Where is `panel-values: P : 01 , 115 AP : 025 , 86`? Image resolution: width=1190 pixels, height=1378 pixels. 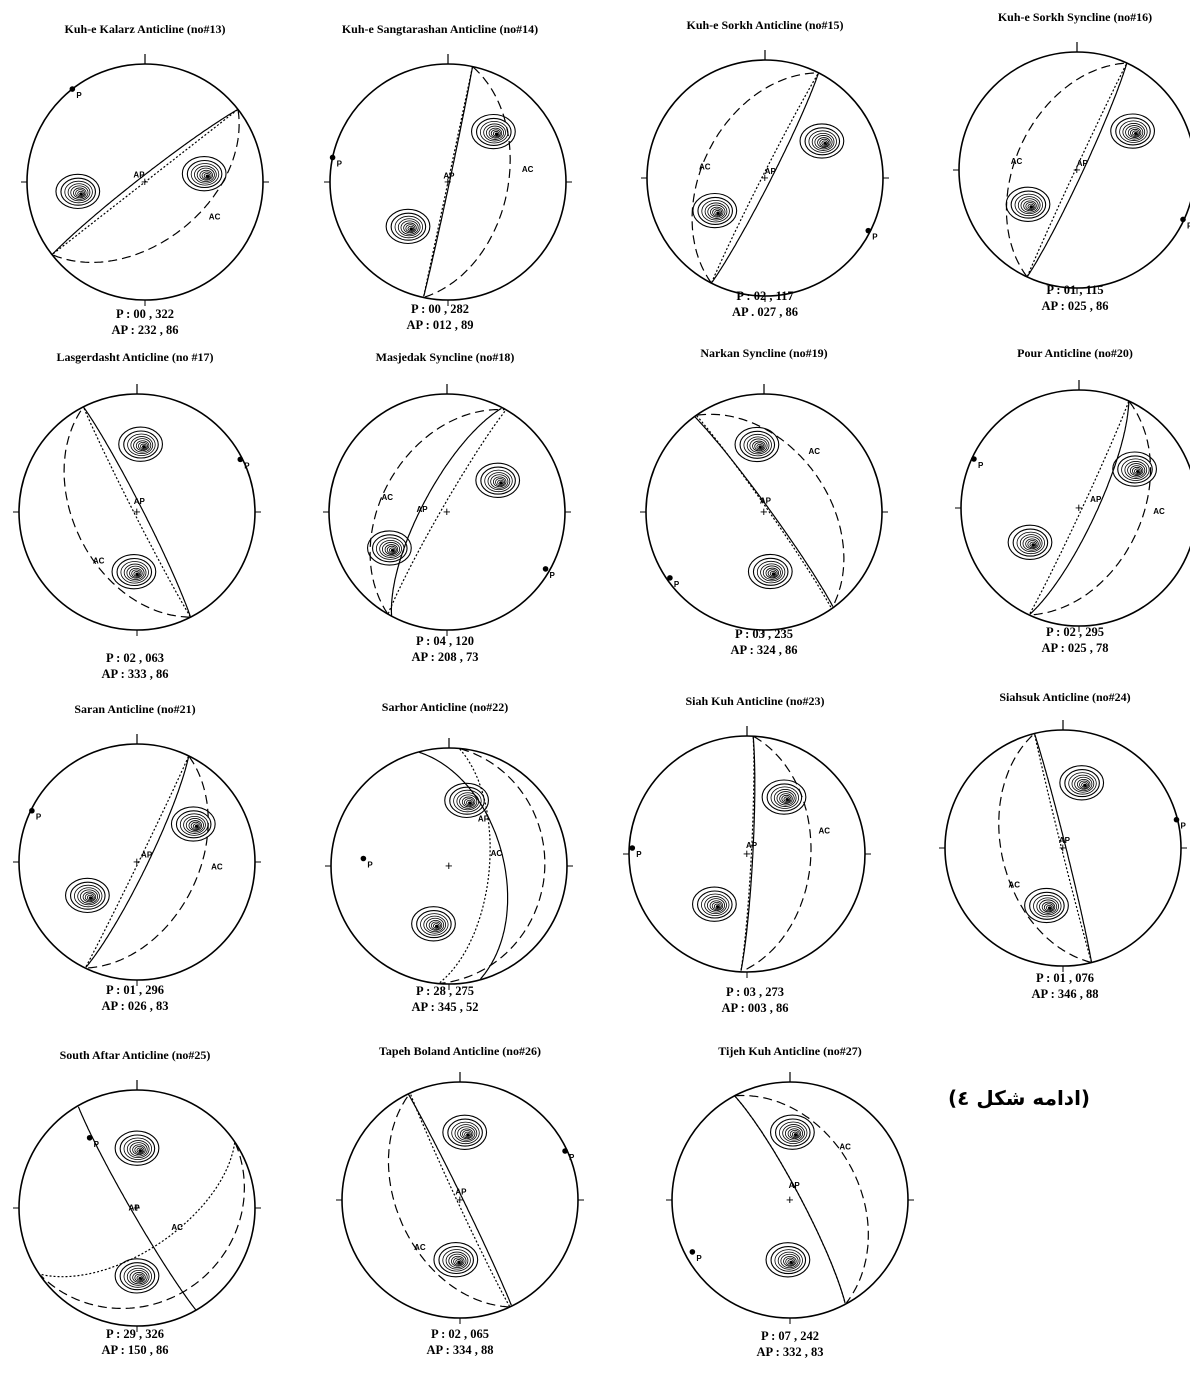
panel-values: P : 01 , 115 AP : 025 , 86 is located at coordinates (1062, 298).